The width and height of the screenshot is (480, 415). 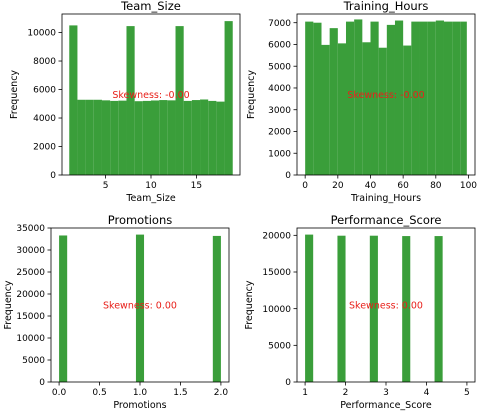 I want to click on x-tick-label: 3, so click(x=386, y=393).